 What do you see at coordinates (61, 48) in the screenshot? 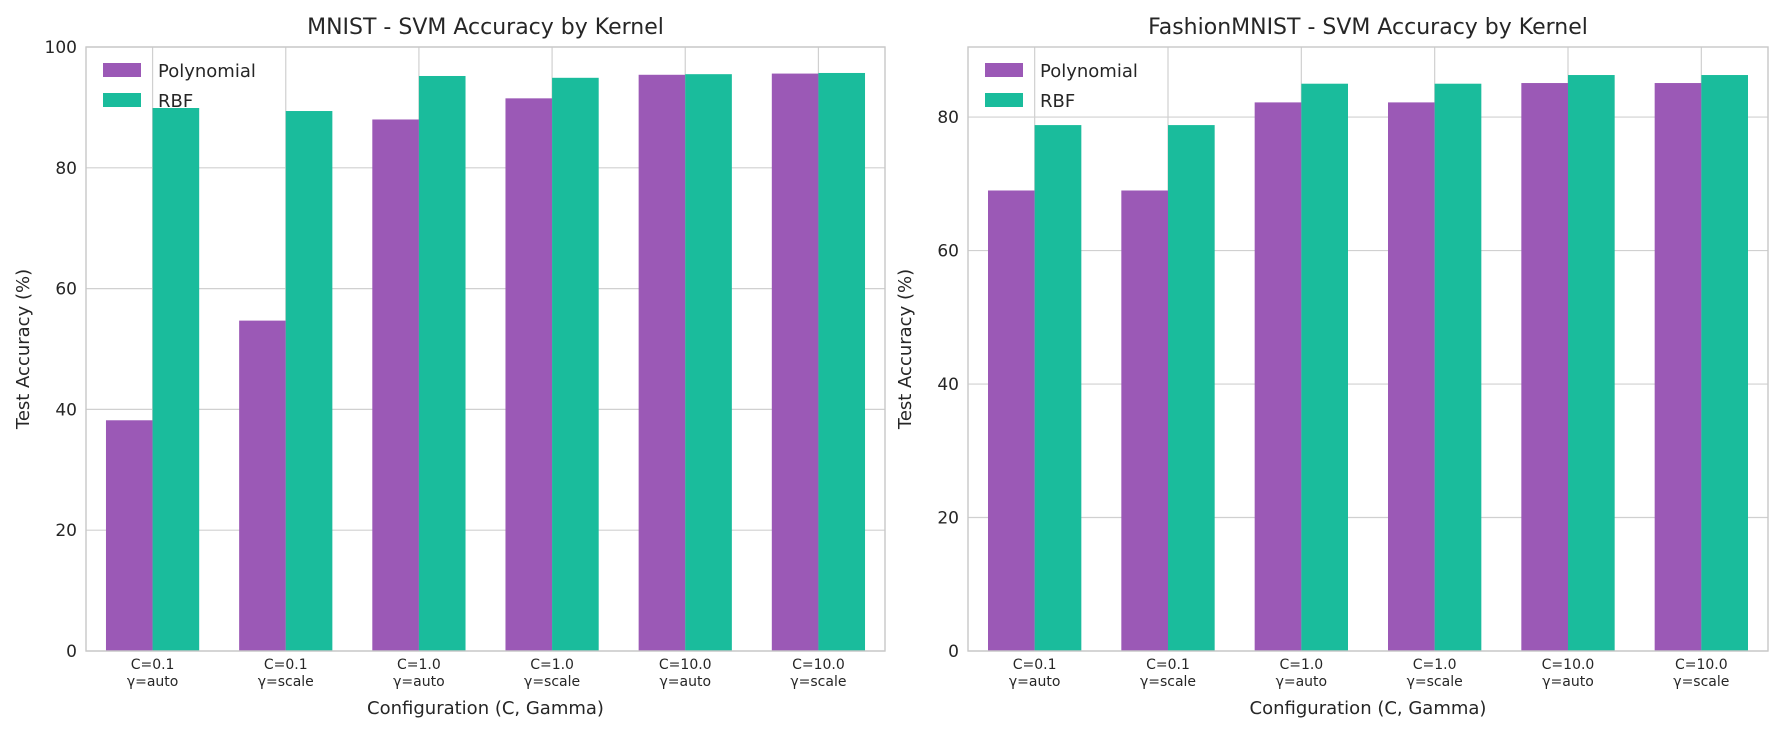
I see `y-tick-label: 100` at bounding box center [61, 48].